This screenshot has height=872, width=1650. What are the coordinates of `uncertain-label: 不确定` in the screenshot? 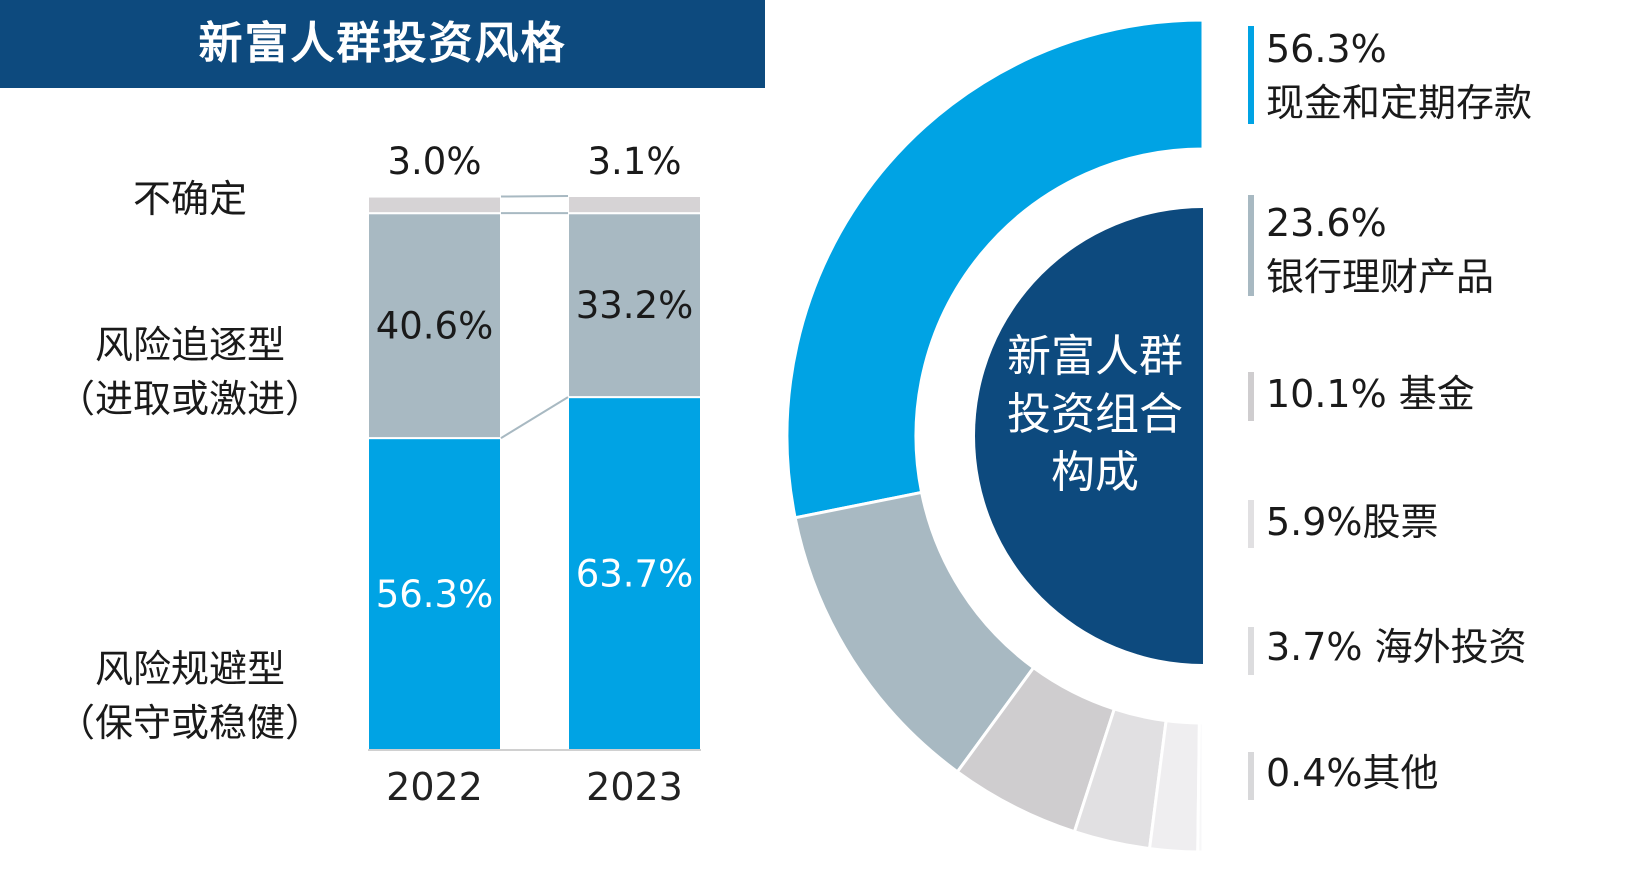 It's located at (189, 199).